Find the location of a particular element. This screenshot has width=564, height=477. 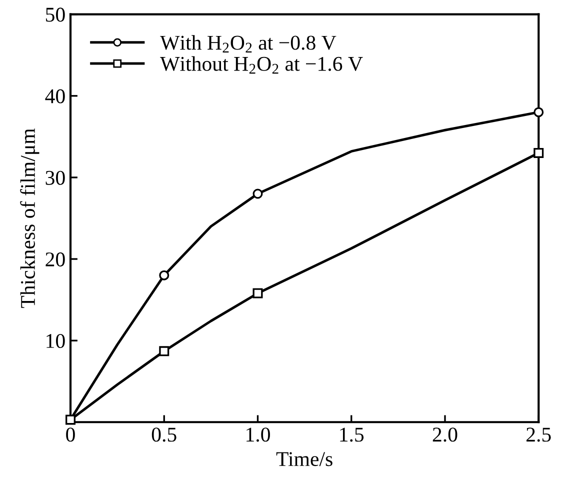

y-tick-label: 50 is located at coordinates (55, 15).